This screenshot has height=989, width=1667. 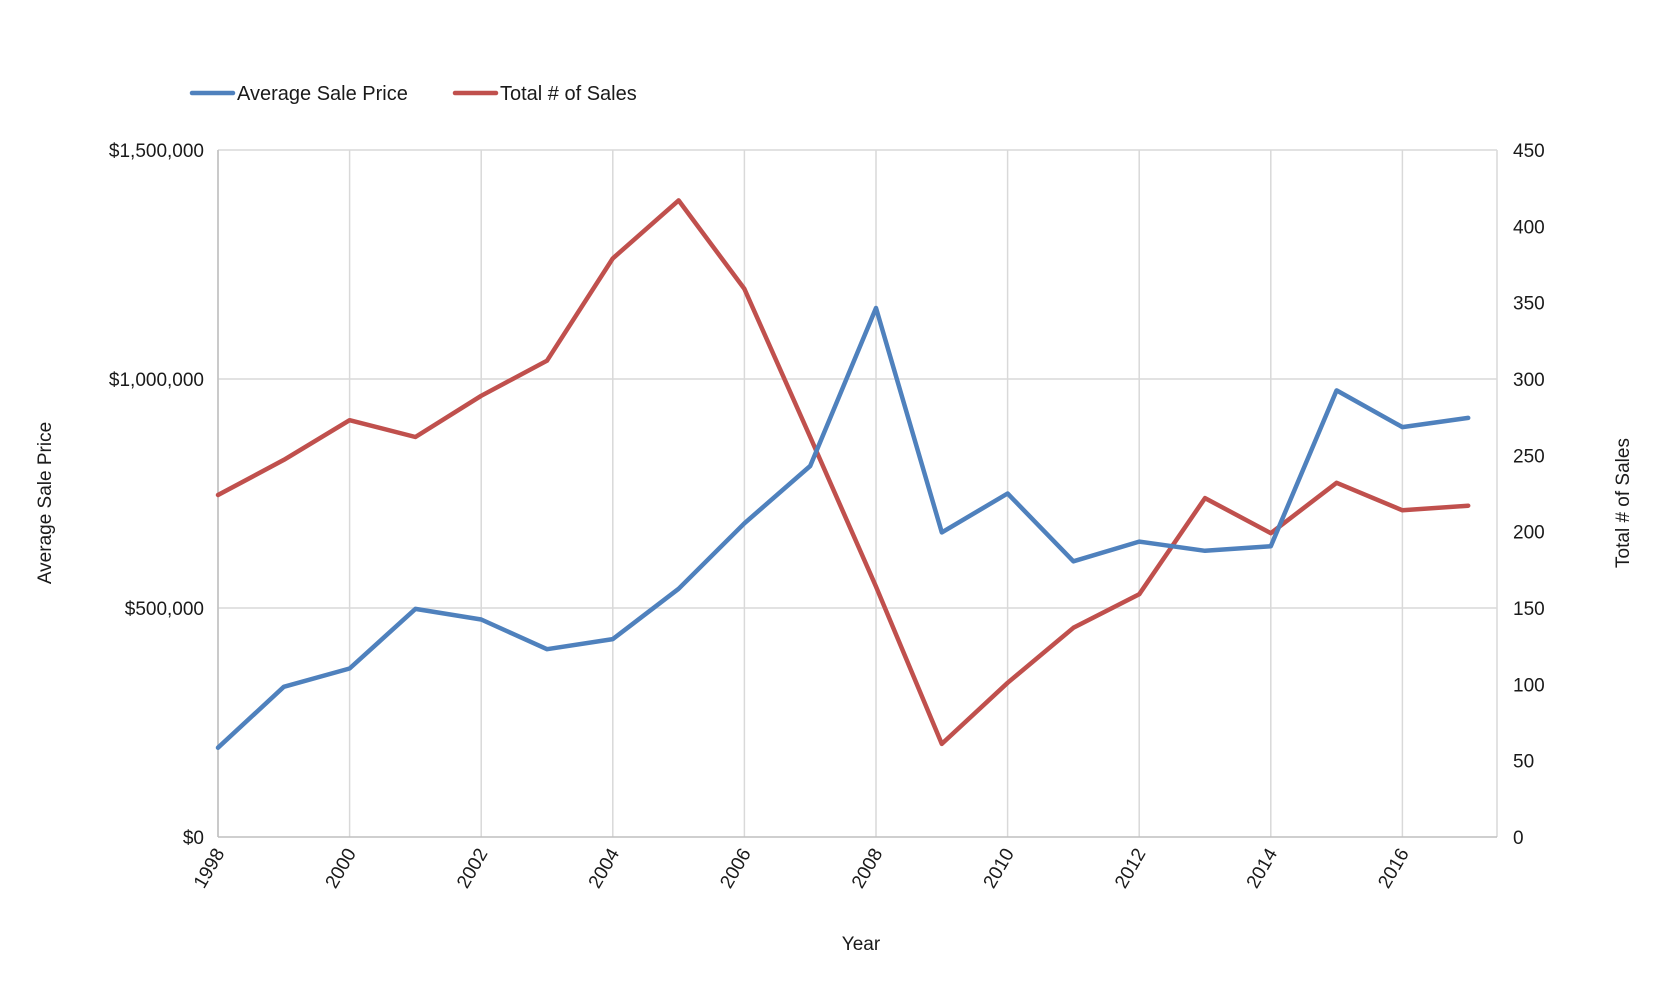 What do you see at coordinates (1623, 503) in the screenshot?
I see `y-axis-right-title: Total # of Sales` at bounding box center [1623, 503].